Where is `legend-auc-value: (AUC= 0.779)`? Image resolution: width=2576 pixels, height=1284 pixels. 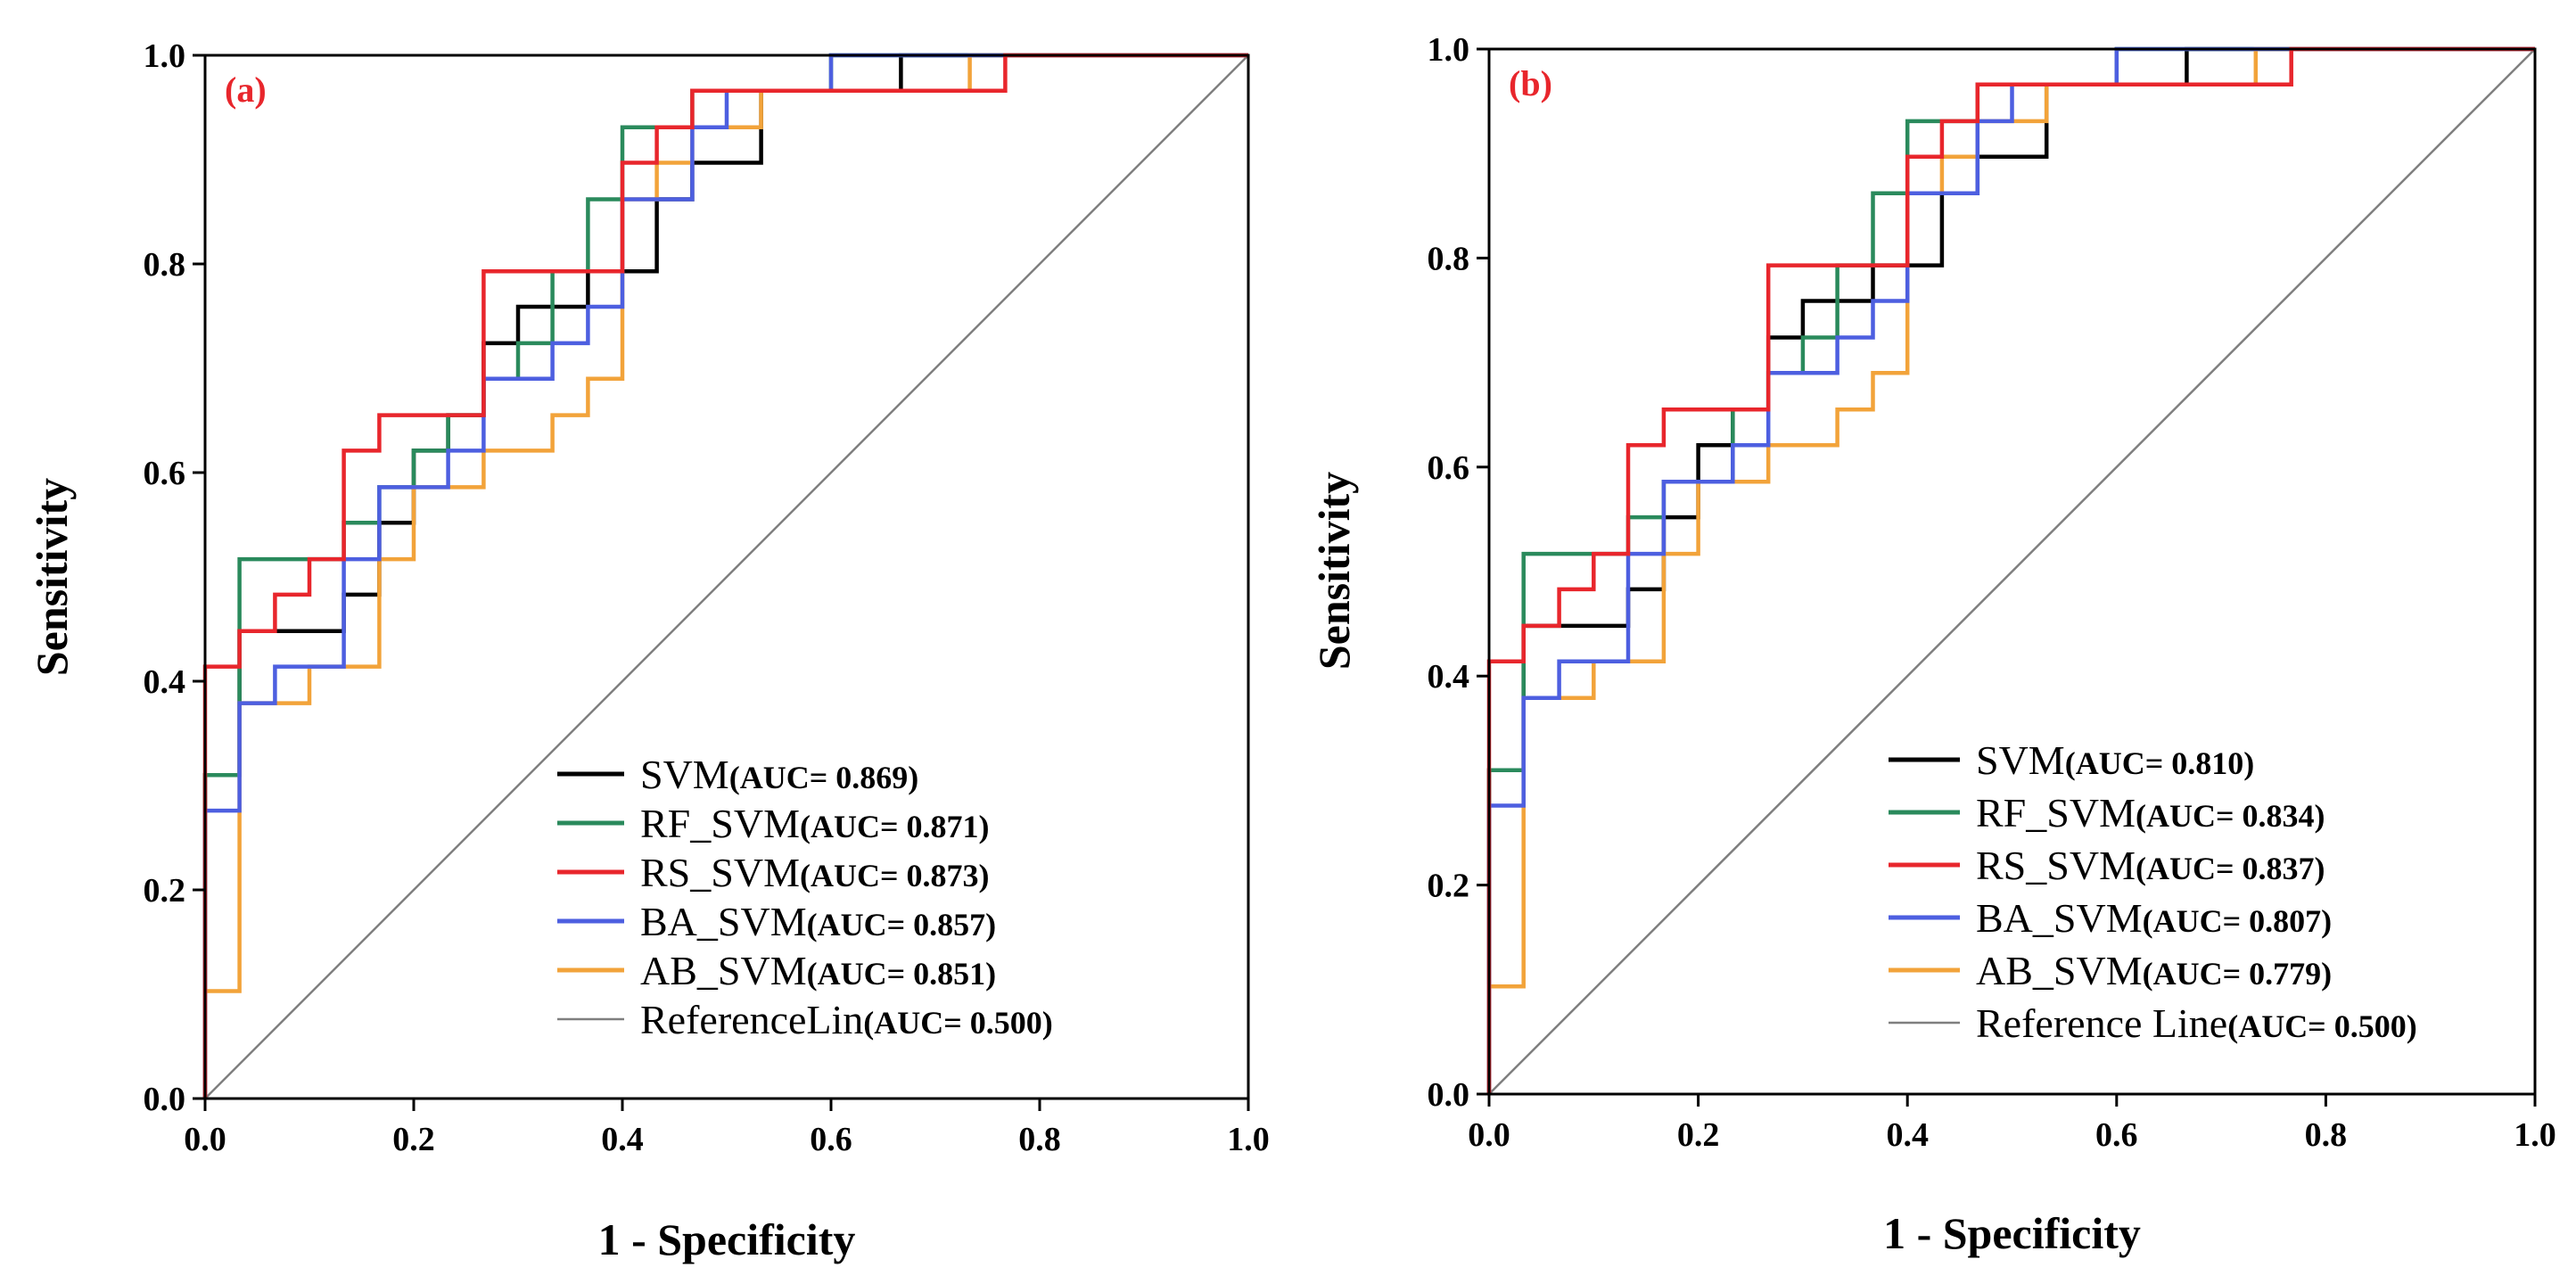 legend-auc-value: (AUC= 0.779) is located at coordinates (2237, 974).